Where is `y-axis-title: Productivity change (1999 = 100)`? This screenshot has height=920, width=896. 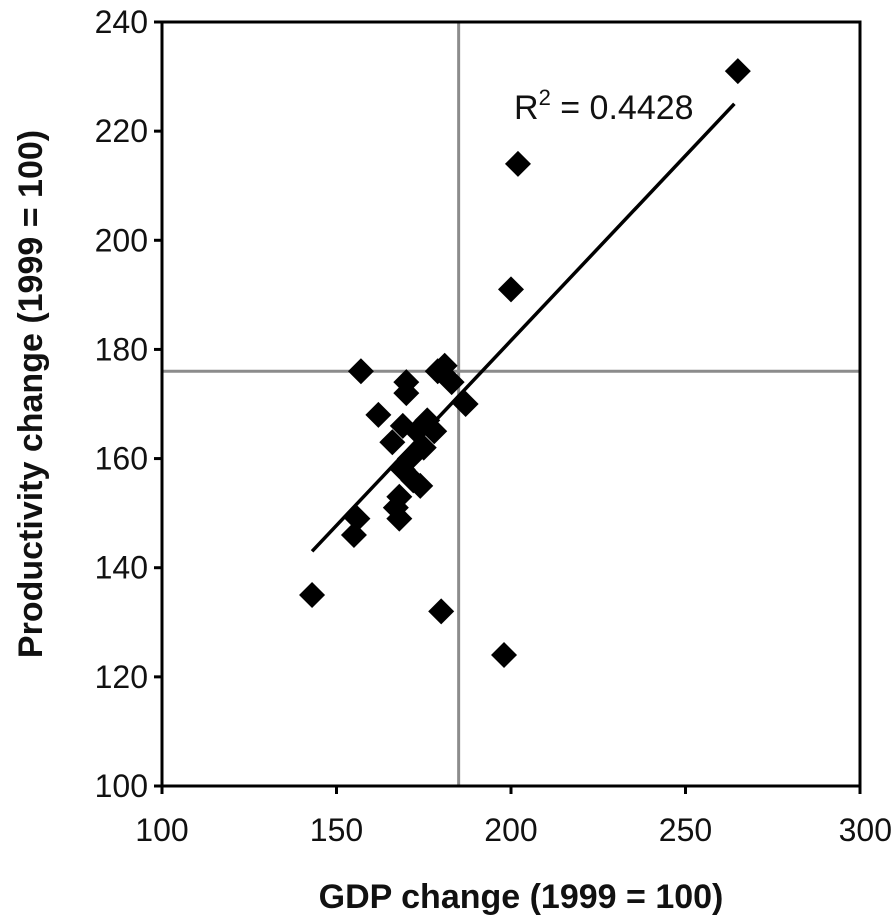 y-axis-title: Productivity change (1999 = 100) is located at coordinates (31, 394).